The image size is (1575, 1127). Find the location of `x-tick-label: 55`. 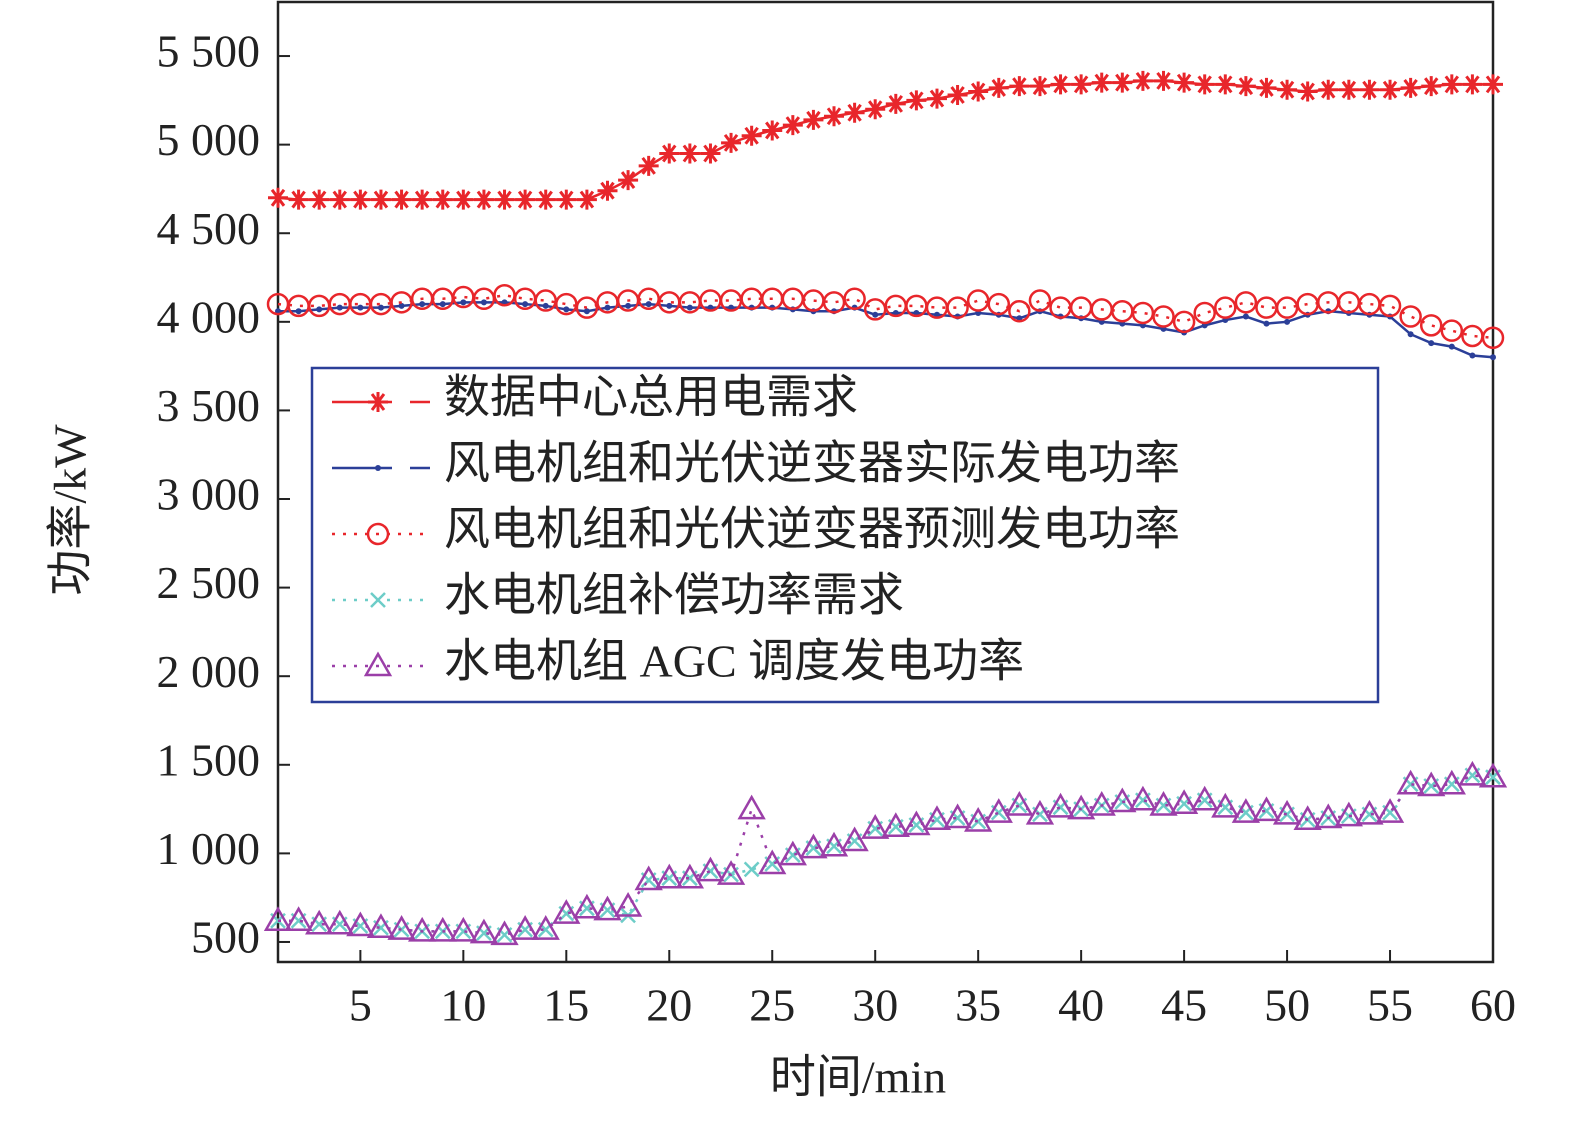

x-tick-label: 55 is located at coordinates (1390, 1005).